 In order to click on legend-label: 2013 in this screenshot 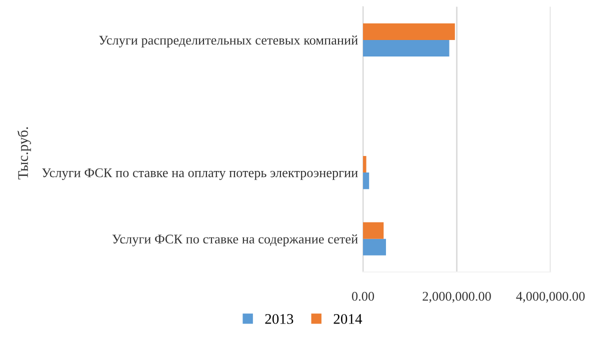, I will do `click(279, 319)`.